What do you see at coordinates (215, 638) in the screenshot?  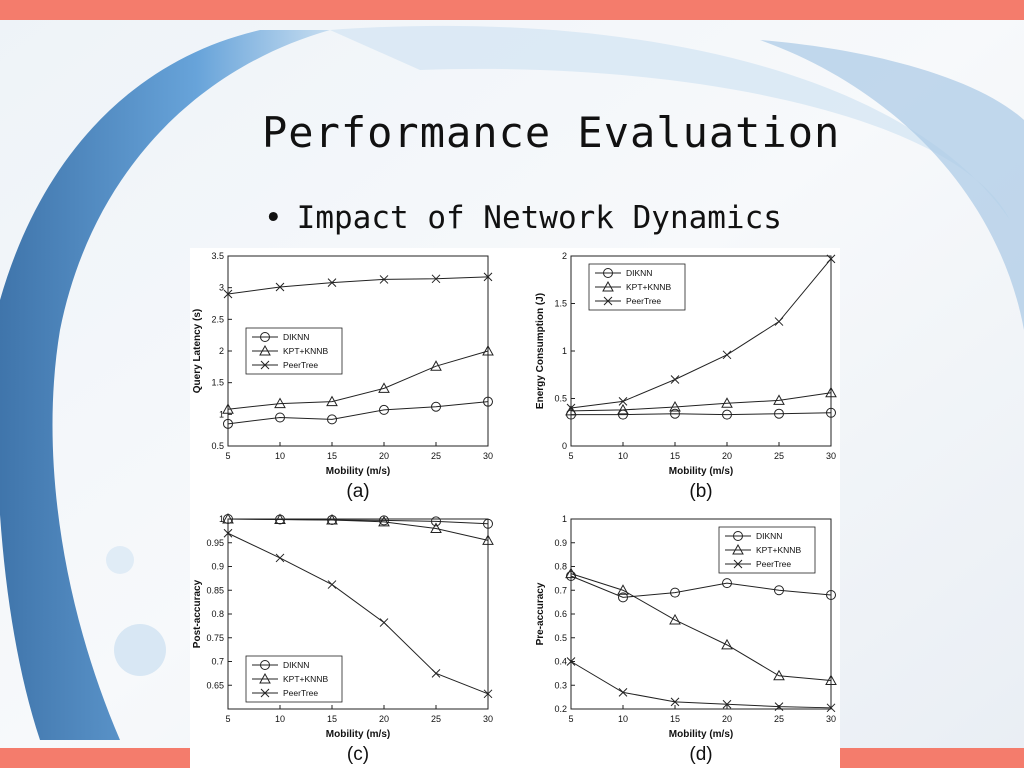 I see `y-tick-label: 0.75` at bounding box center [215, 638].